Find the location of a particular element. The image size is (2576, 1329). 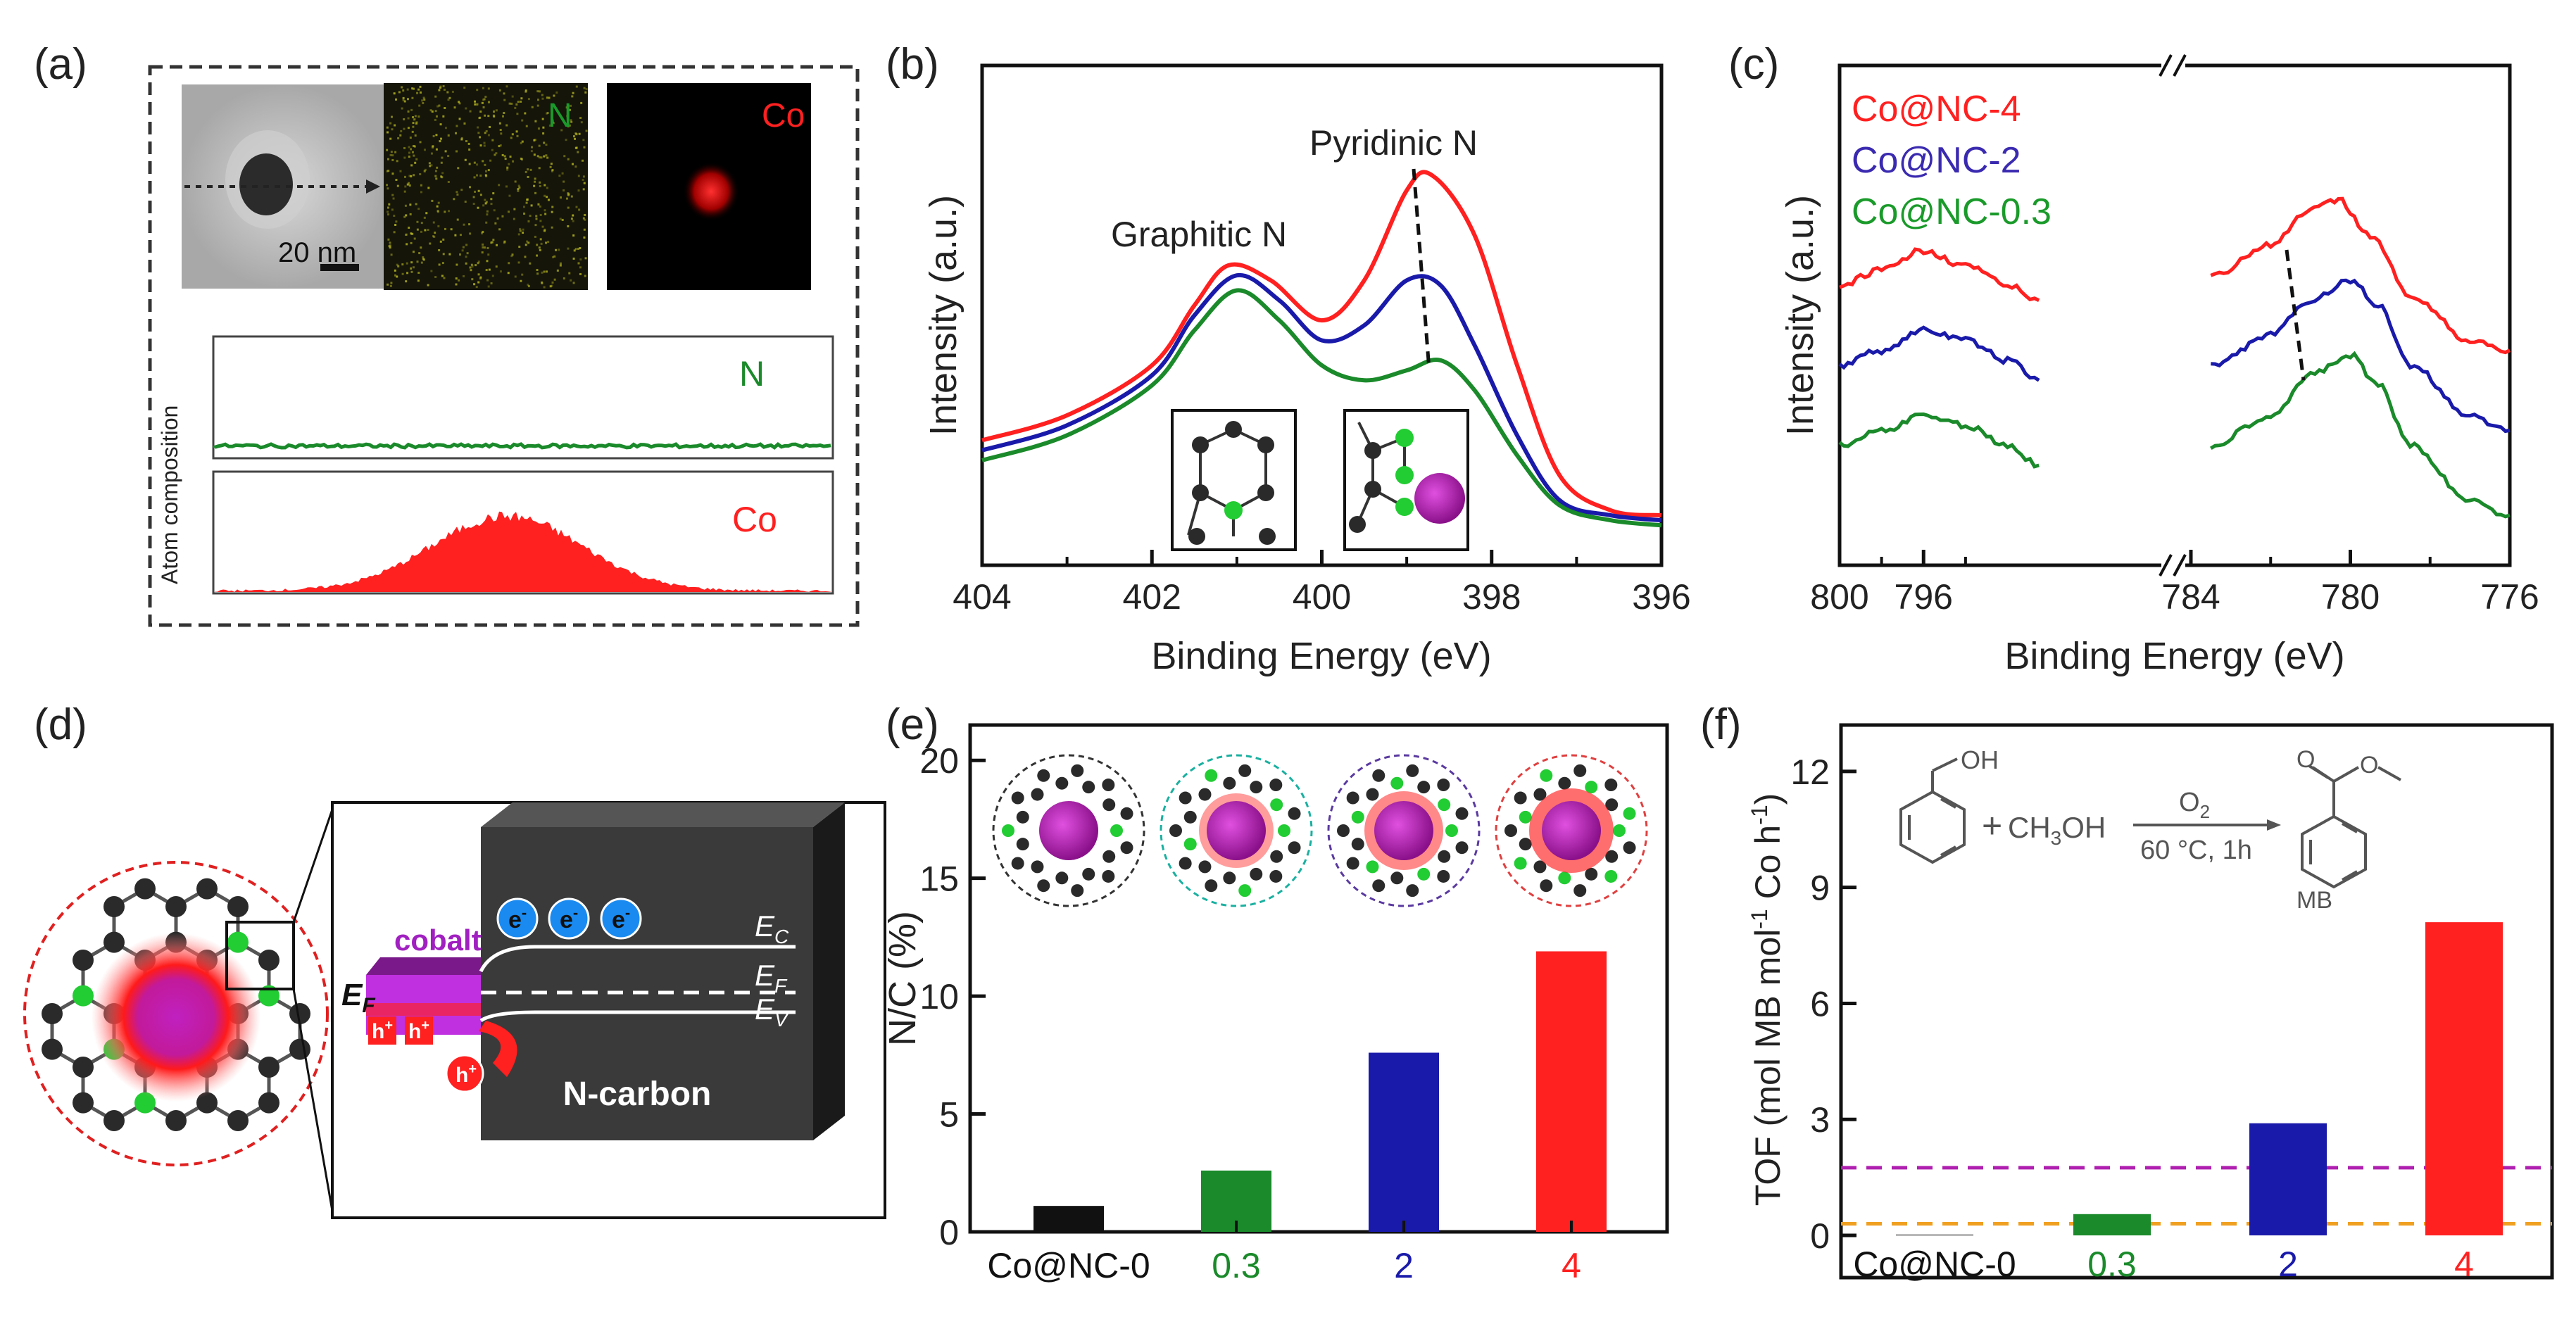

plot-f-ytick-label: 3 is located at coordinates (1820, 1120).